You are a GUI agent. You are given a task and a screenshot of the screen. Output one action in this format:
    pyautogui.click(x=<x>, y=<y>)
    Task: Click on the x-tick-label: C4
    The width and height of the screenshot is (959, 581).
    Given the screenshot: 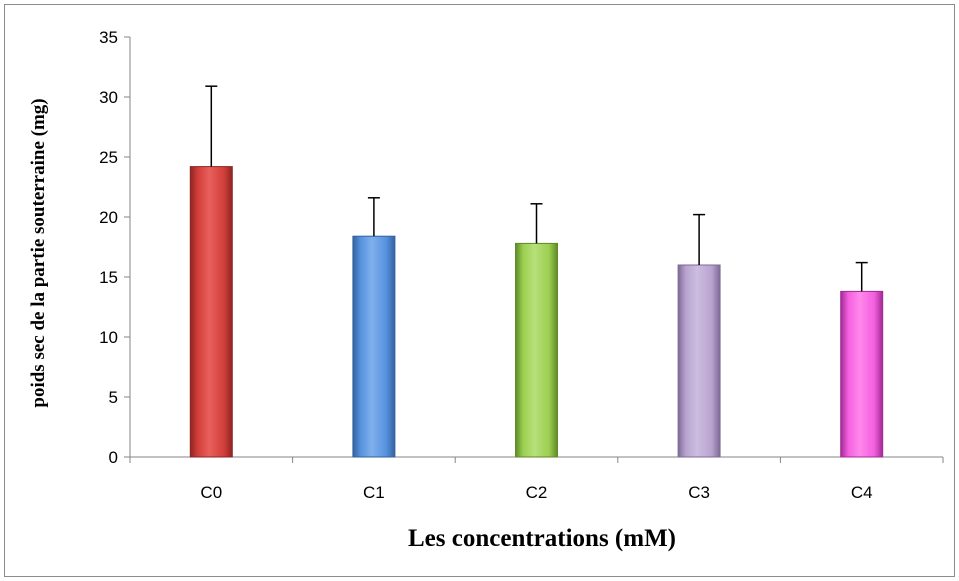 What is the action you would take?
    pyautogui.click(x=862, y=492)
    